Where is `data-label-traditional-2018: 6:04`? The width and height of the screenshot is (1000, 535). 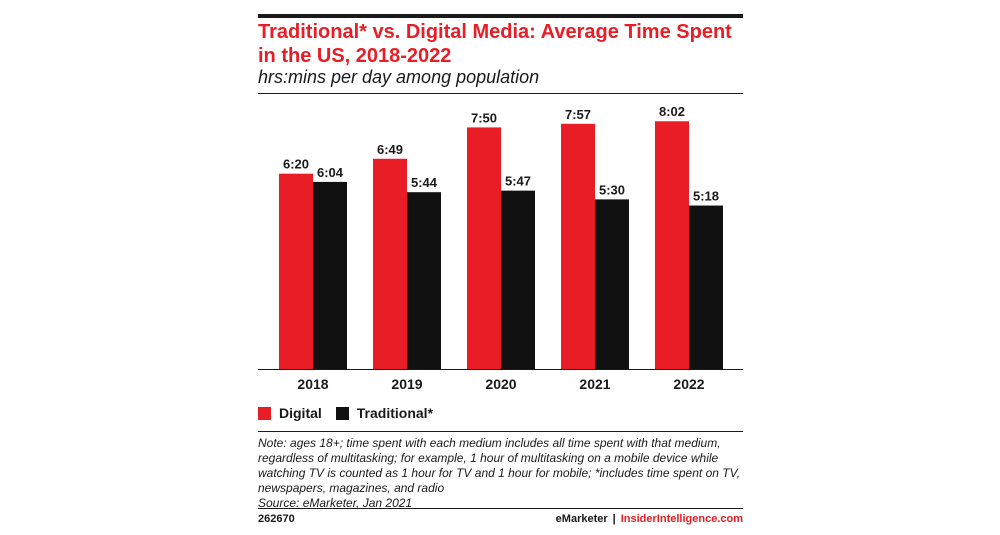
data-label-traditional-2018: 6:04 is located at coordinates (330, 172).